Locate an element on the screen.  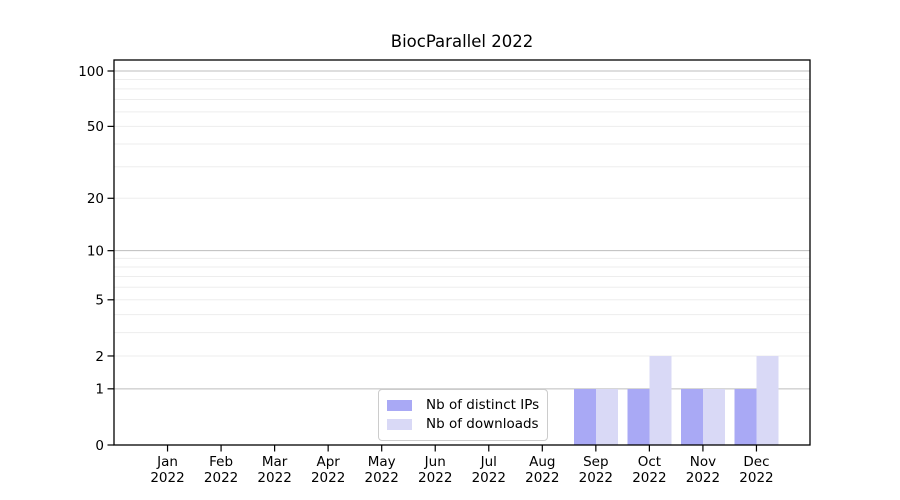
y-tick-label: 20 is located at coordinates (95, 199).